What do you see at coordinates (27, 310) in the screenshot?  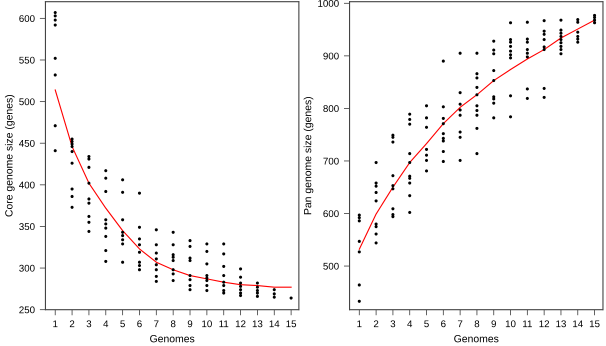 I see `y-tick-label: 250` at bounding box center [27, 310].